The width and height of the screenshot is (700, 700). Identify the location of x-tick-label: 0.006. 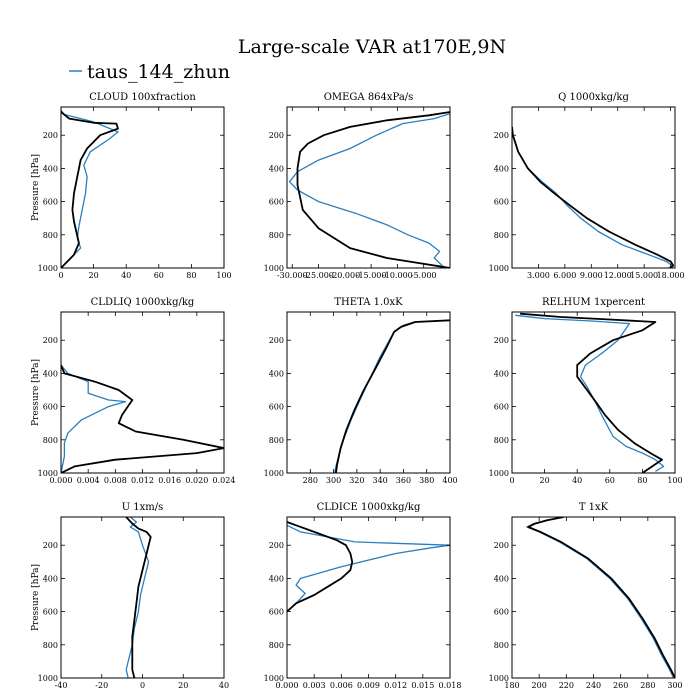
(341, 685).